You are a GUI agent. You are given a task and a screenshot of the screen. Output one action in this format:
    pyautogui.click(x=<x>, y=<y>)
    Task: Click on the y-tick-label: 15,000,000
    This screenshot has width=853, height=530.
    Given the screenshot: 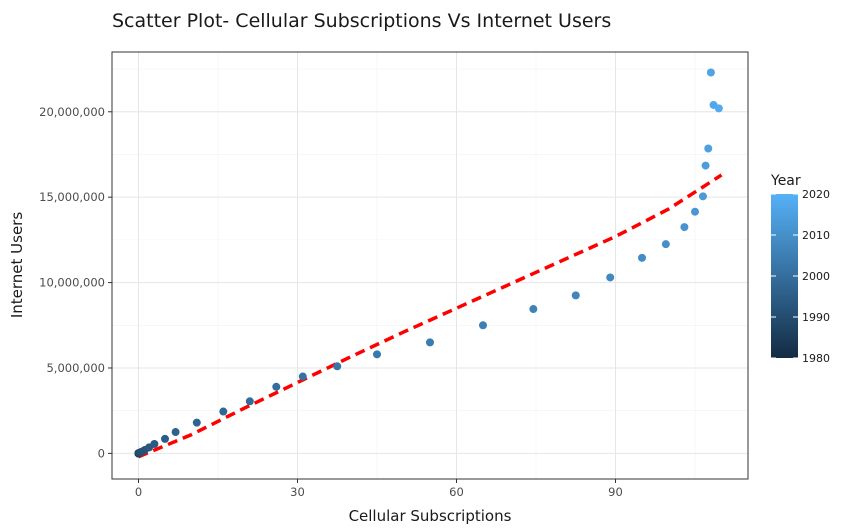 What is the action you would take?
    pyautogui.click(x=72, y=197)
    